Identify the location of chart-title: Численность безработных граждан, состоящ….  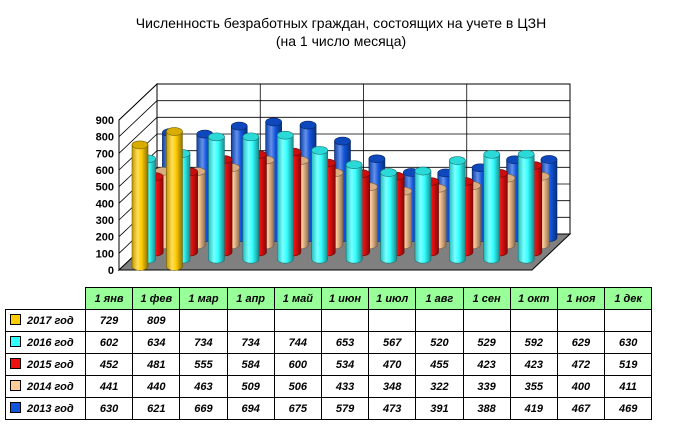
(341, 23).